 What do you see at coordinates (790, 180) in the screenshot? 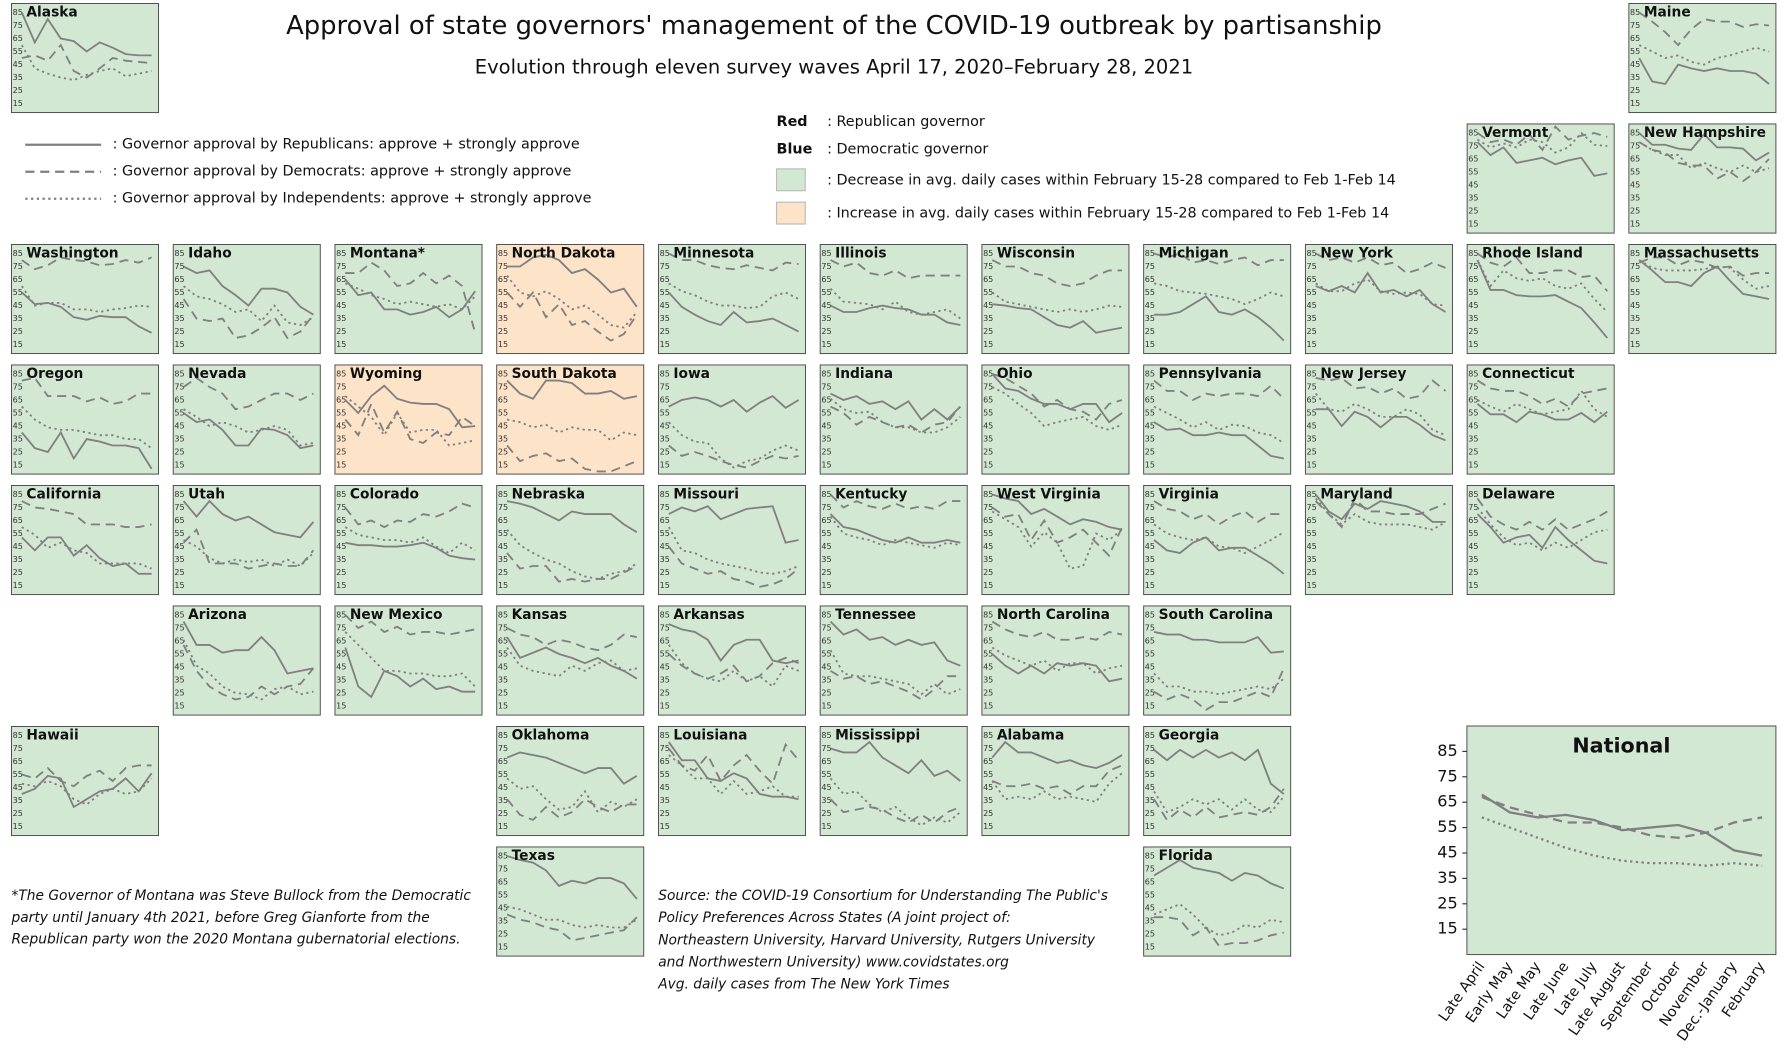
I see `case-swatch` at bounding box center [790, 180].